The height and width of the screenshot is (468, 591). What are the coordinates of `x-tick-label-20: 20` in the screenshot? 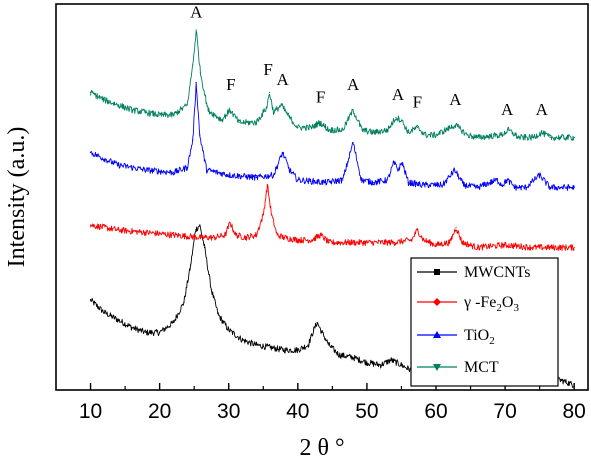 It's located at (159, 411).